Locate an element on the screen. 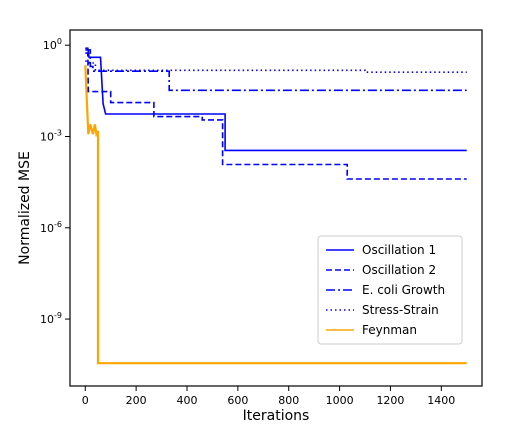 The height and width of the screenshot is (442, 525). legend-label: Feynman is located at coordinates (389, 330).